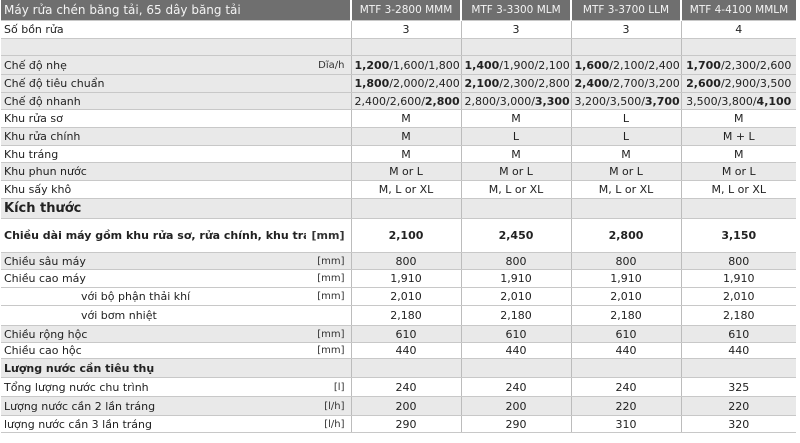 The width and height of the screenshot is (800, 443). What do you see at coordinates (328, 261) in the screenshot?
I see `row-unit: [mm]` at bounding box center [328, 261].